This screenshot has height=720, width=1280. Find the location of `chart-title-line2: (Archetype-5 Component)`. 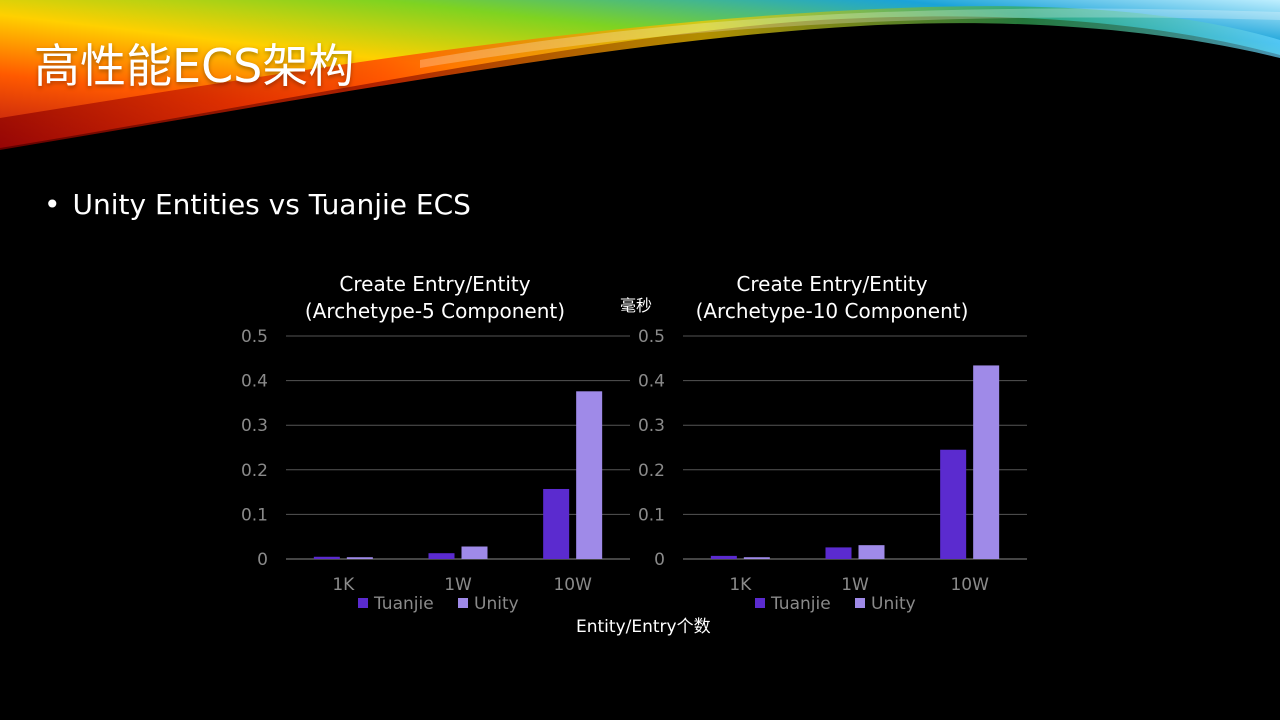

chart-title-line2: (Archetype-5 Component) is located at coordinates (435, 311).